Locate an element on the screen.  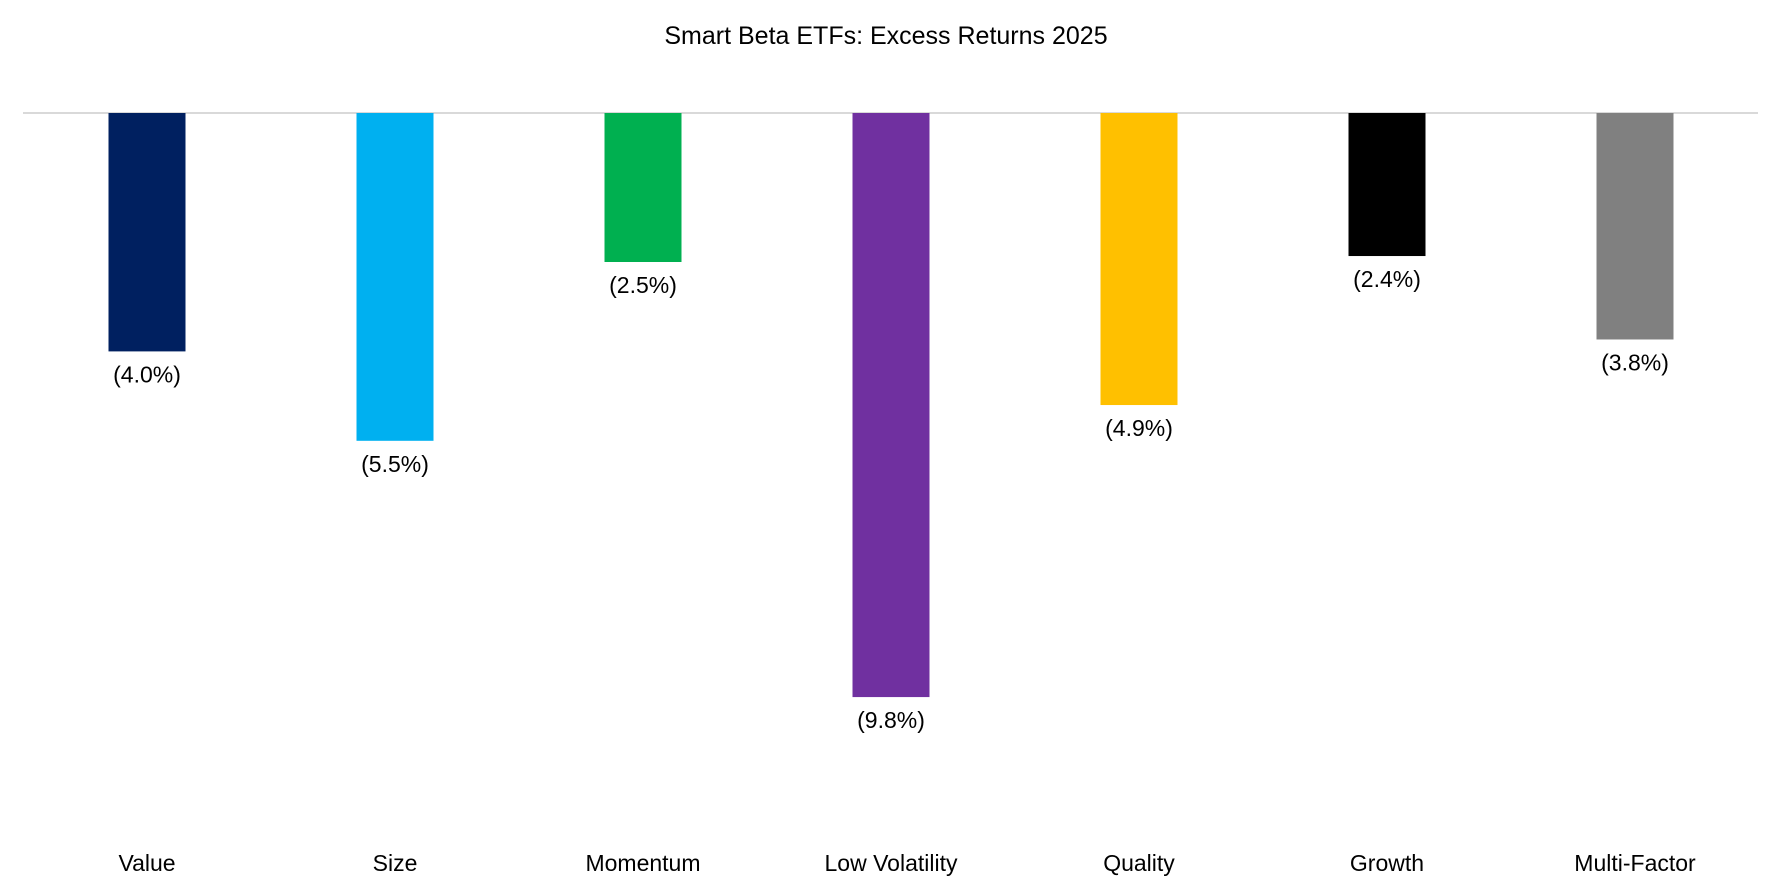
x-tick-label: Growth is located at coordinates (1387, 863).